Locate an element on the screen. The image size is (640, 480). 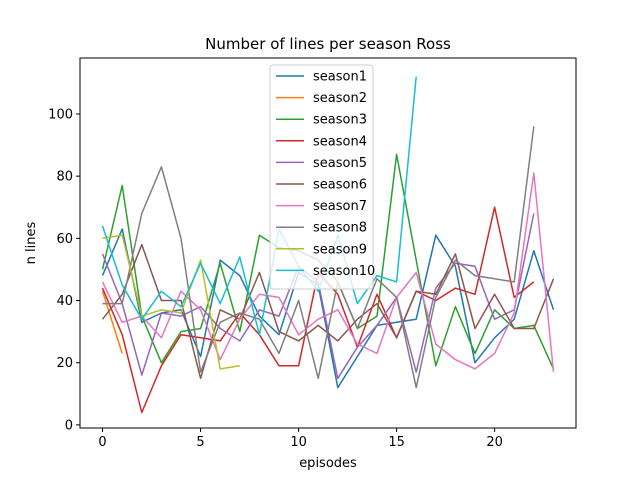
chart-title: Number of lines per season Ross is located at coordinates (328, 44).